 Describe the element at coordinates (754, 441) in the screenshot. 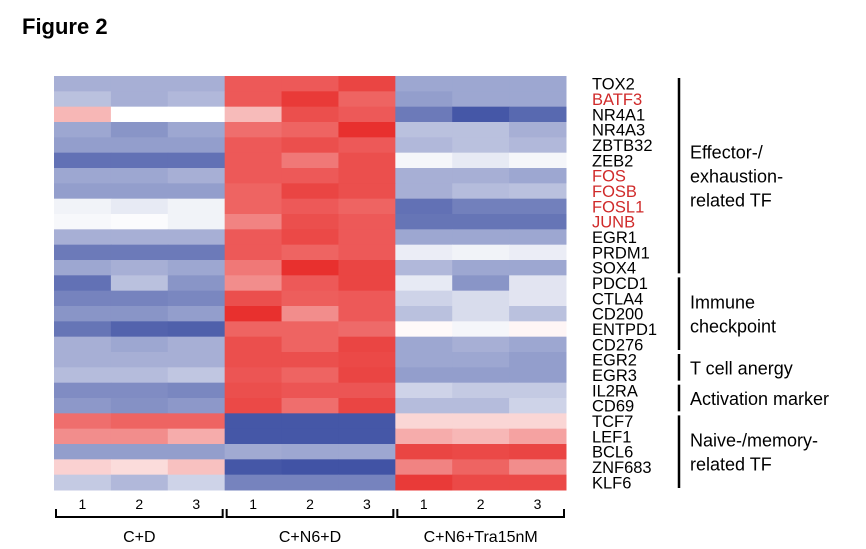

I see `row-group-label: Naive-/memory-` at that location.